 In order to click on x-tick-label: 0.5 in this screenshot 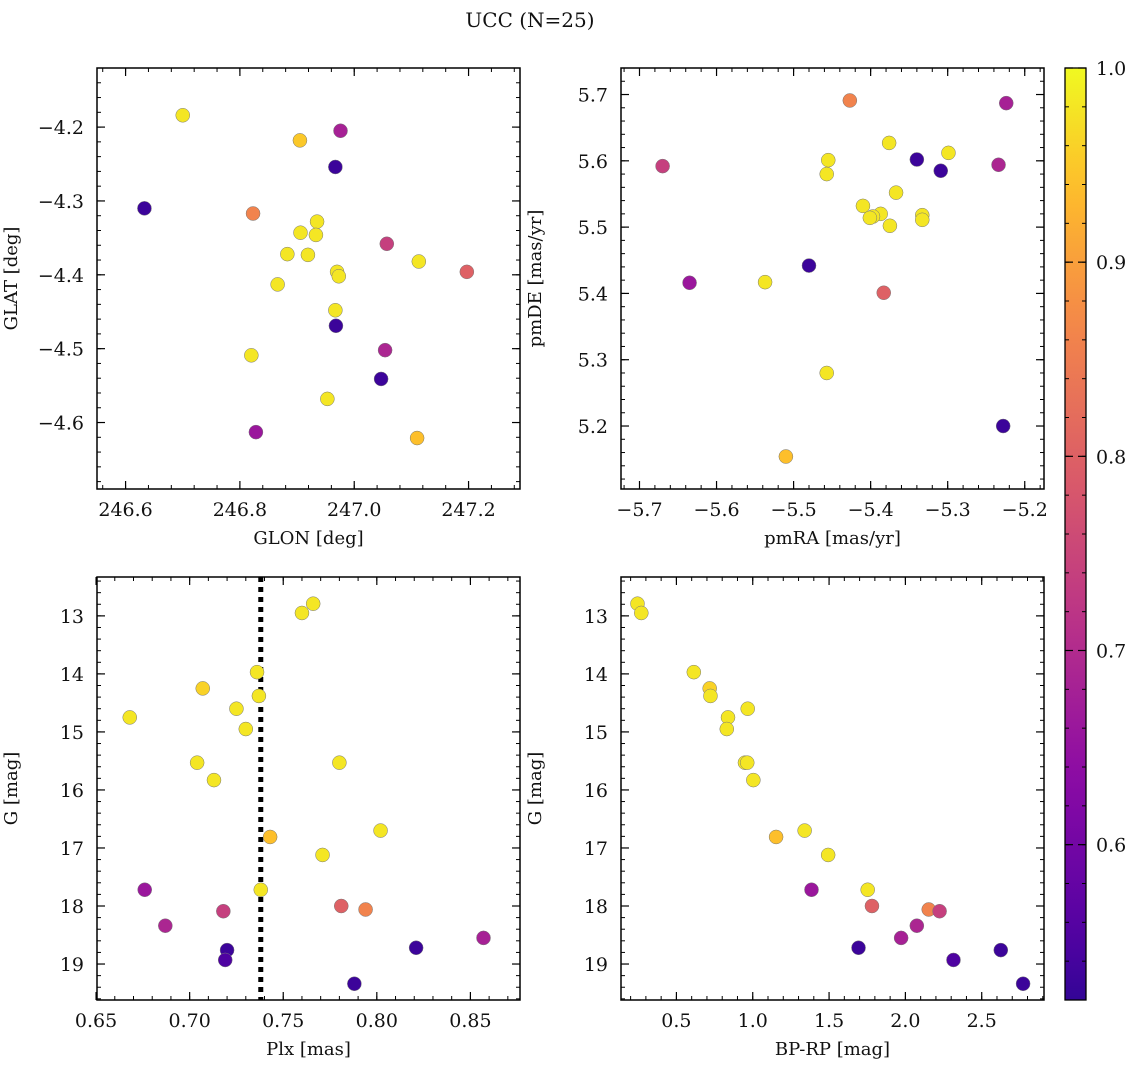, I will do `click(676, 1021)`.